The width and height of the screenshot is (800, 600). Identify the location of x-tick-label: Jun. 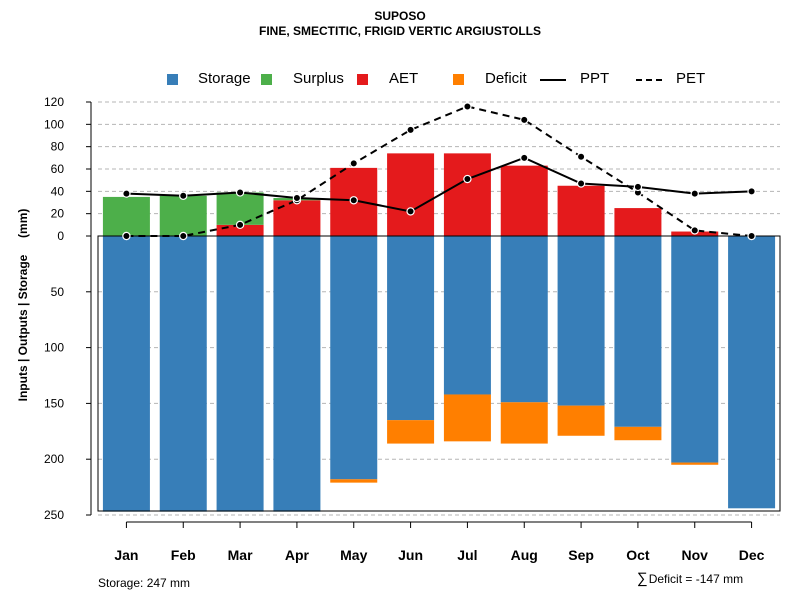
(410, 555).